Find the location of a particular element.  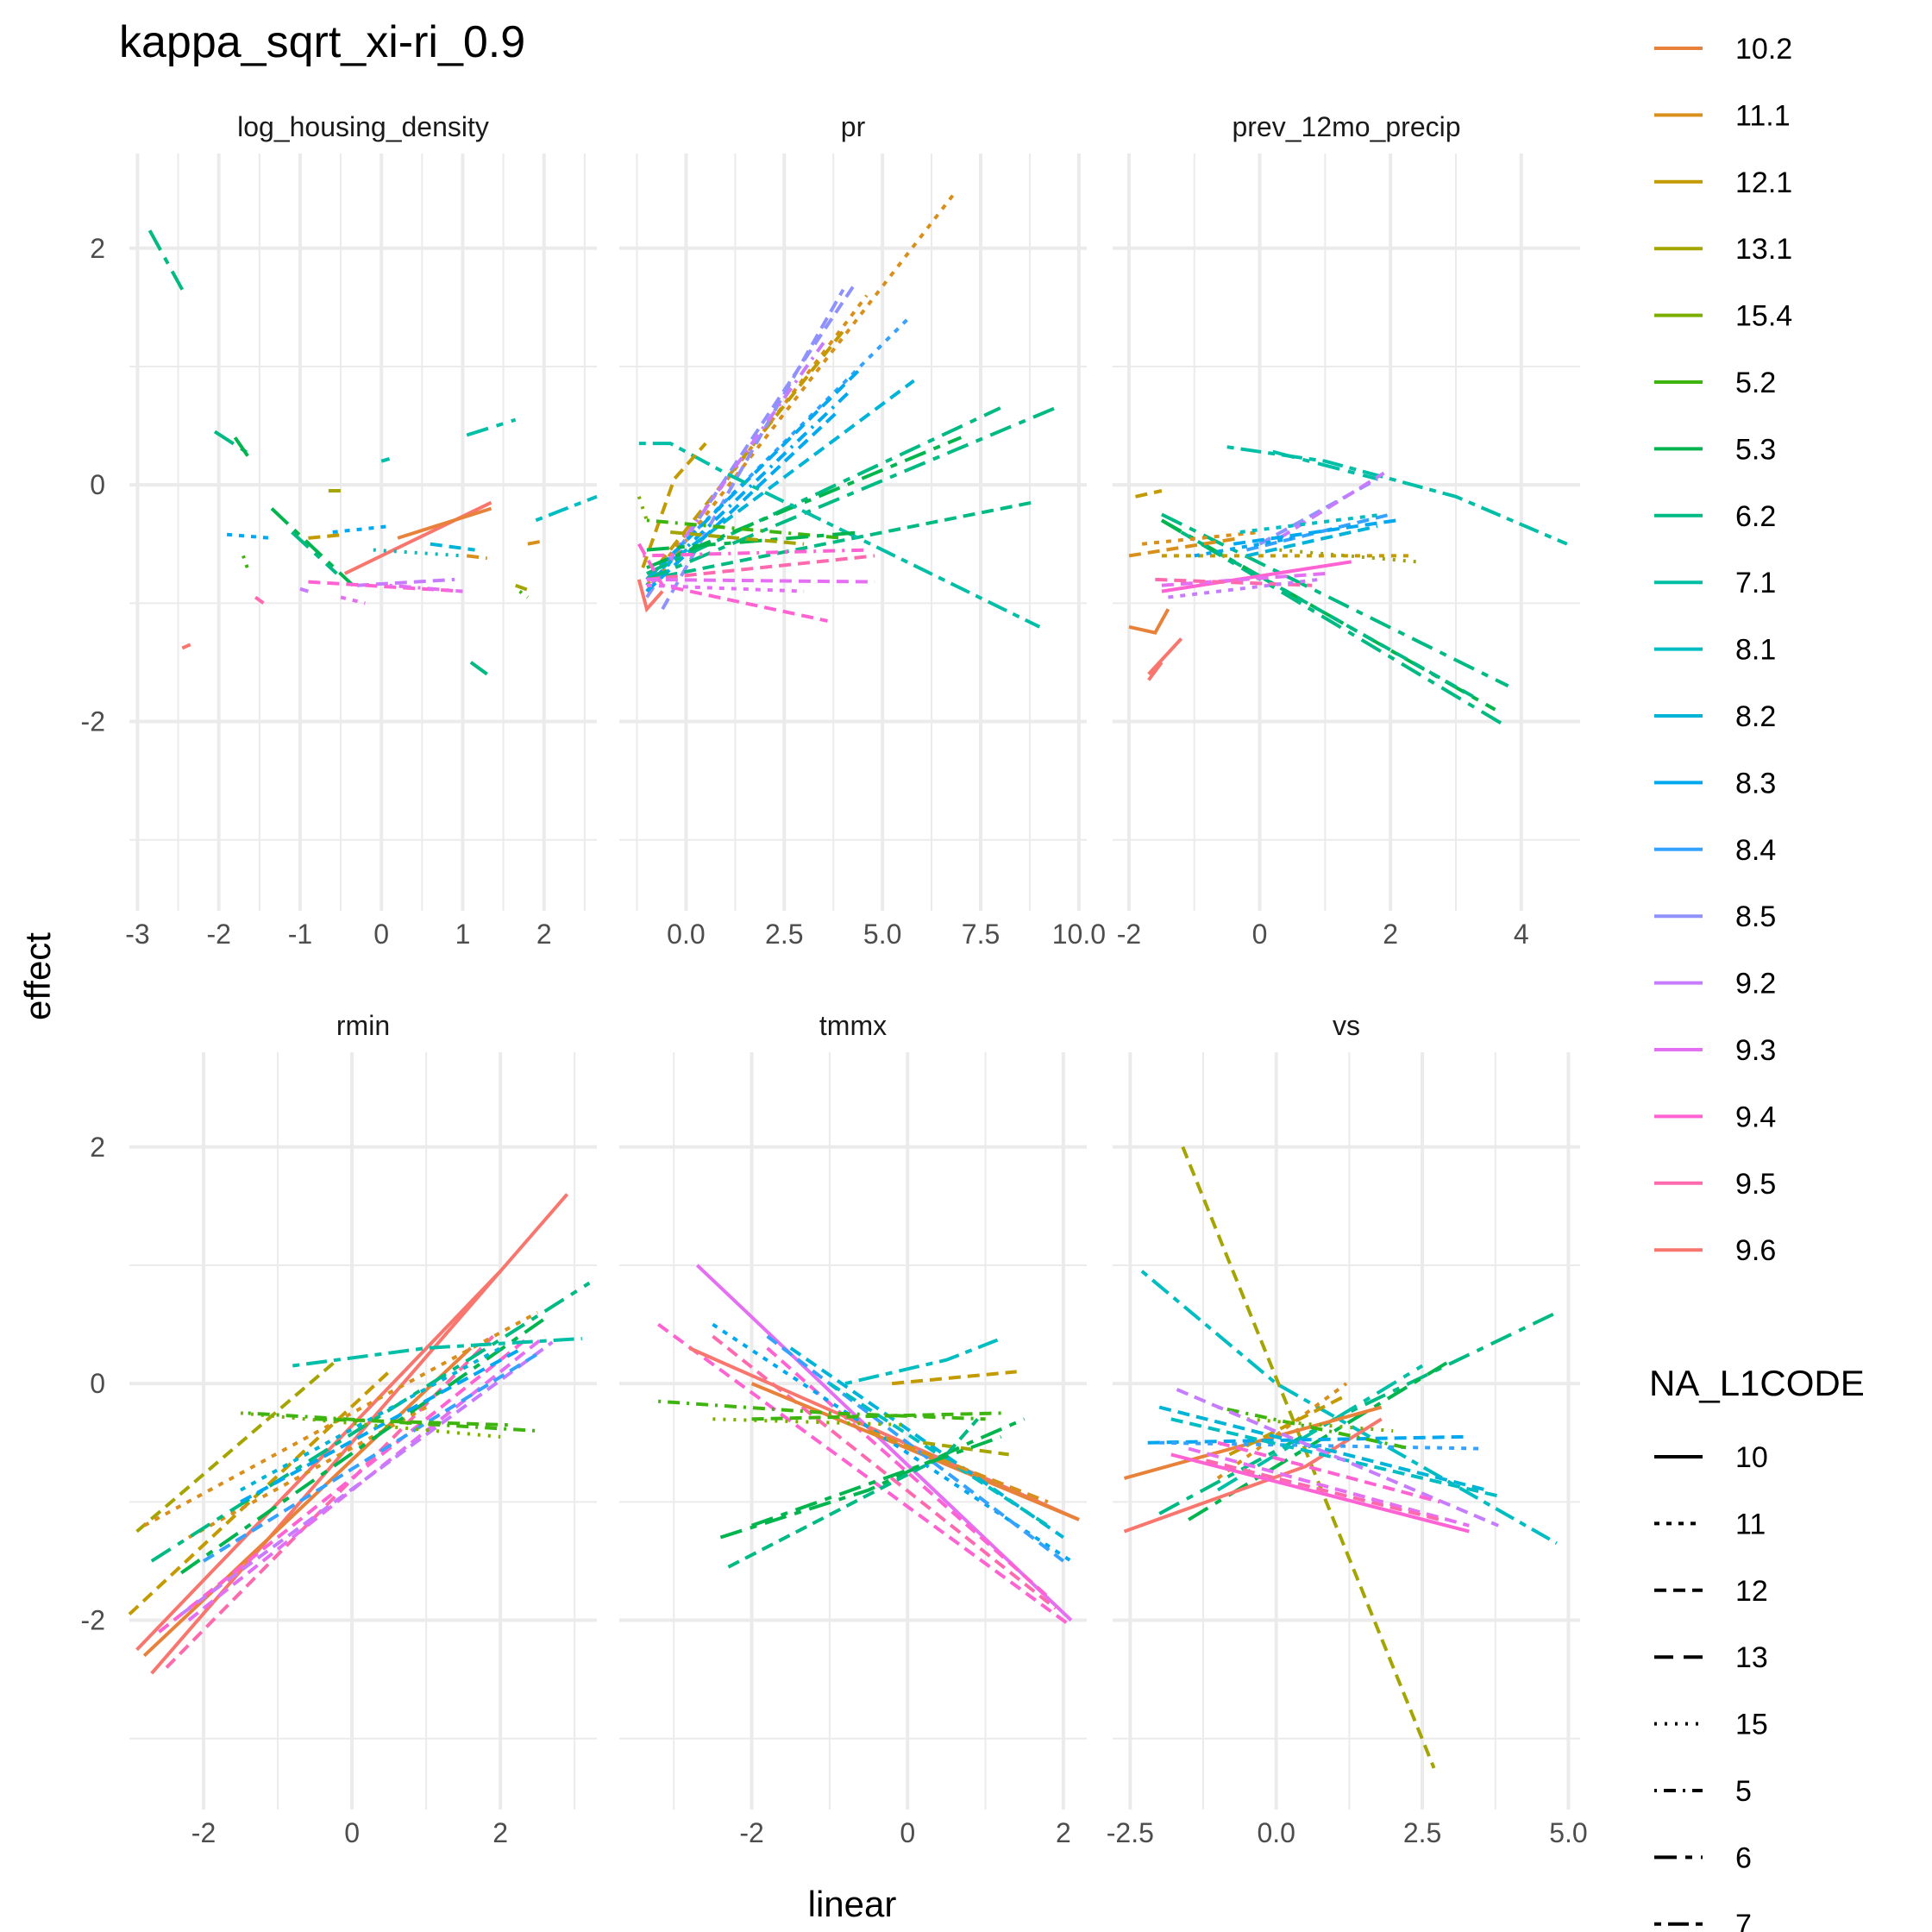

y-axis-title: effect is located at coordinates (37, 976).